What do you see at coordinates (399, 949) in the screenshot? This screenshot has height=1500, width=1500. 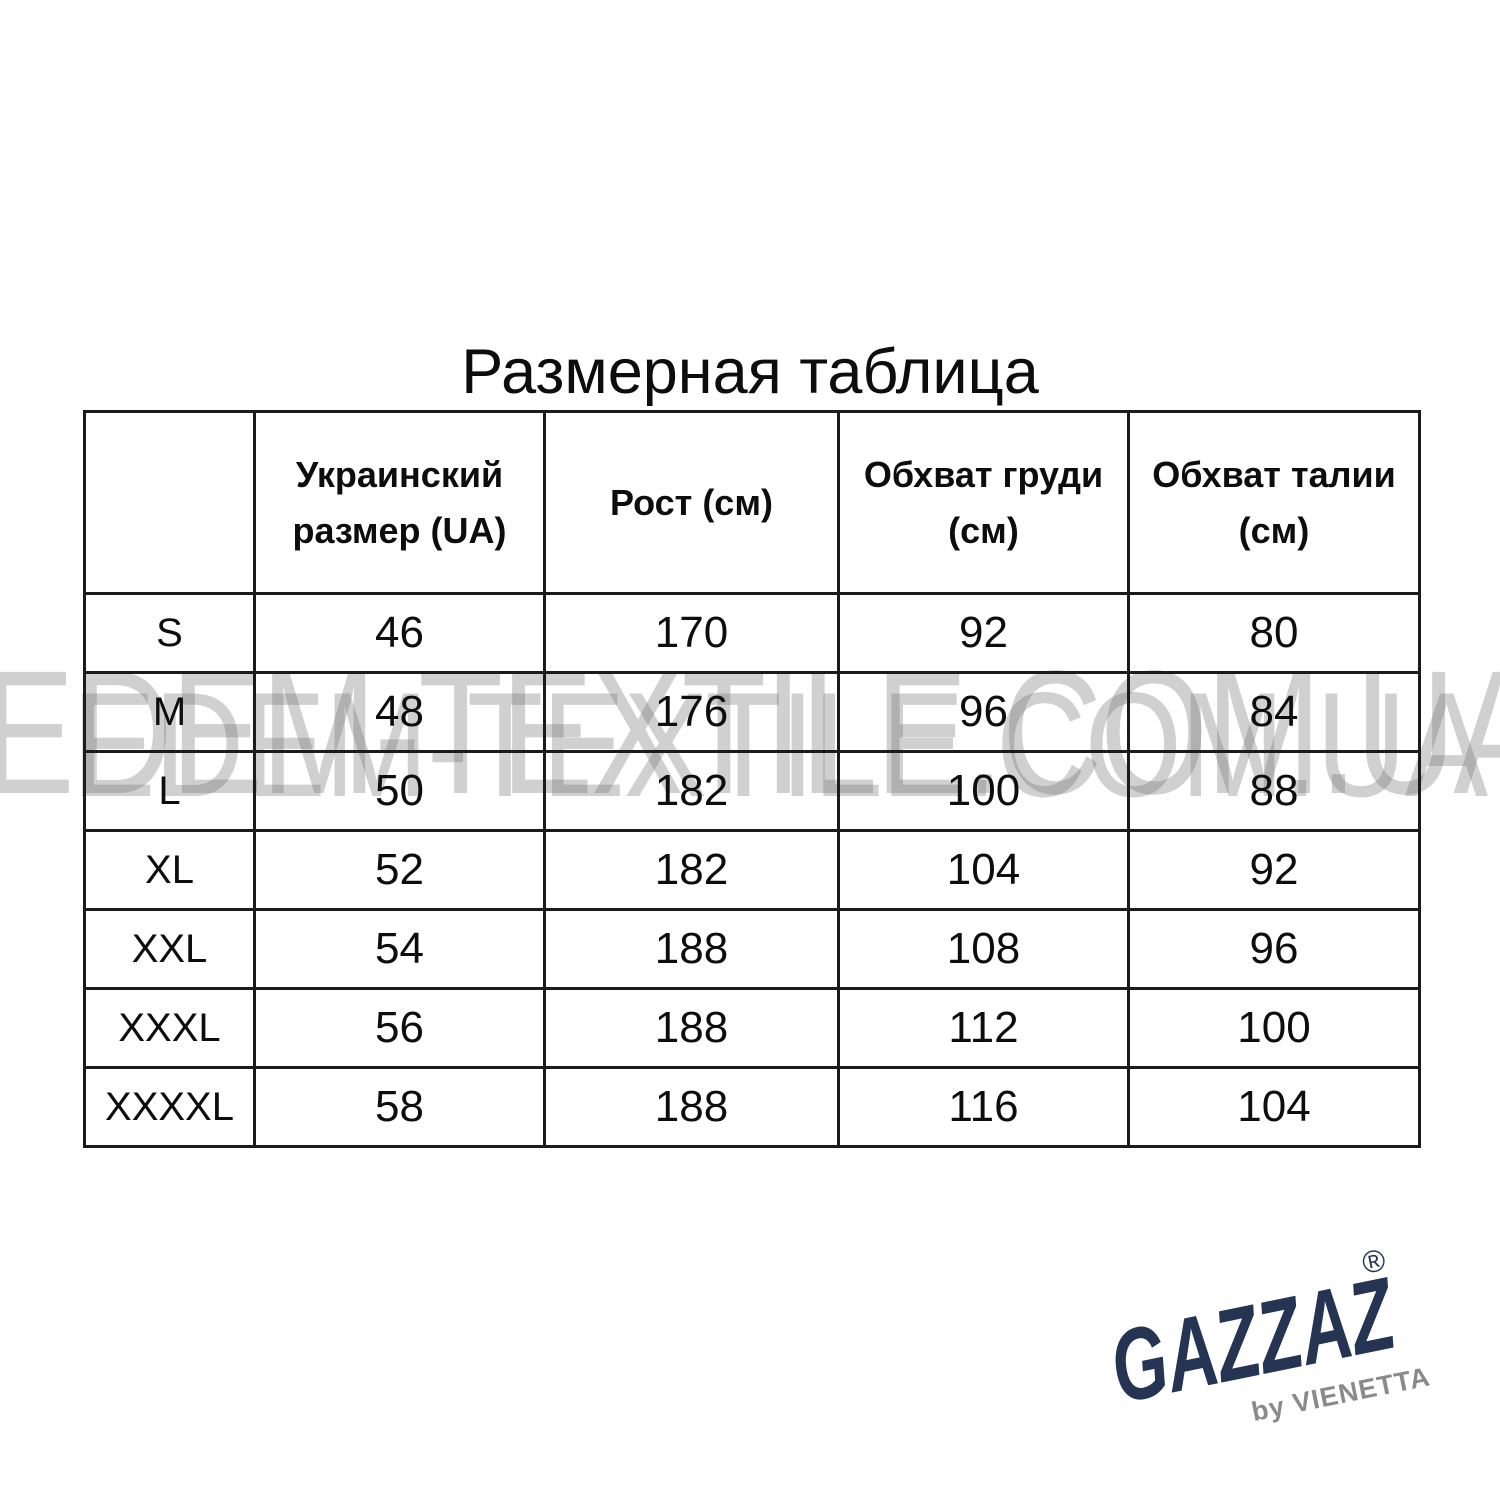 I see `value-cell: 54` at bounding box center [399, 949].